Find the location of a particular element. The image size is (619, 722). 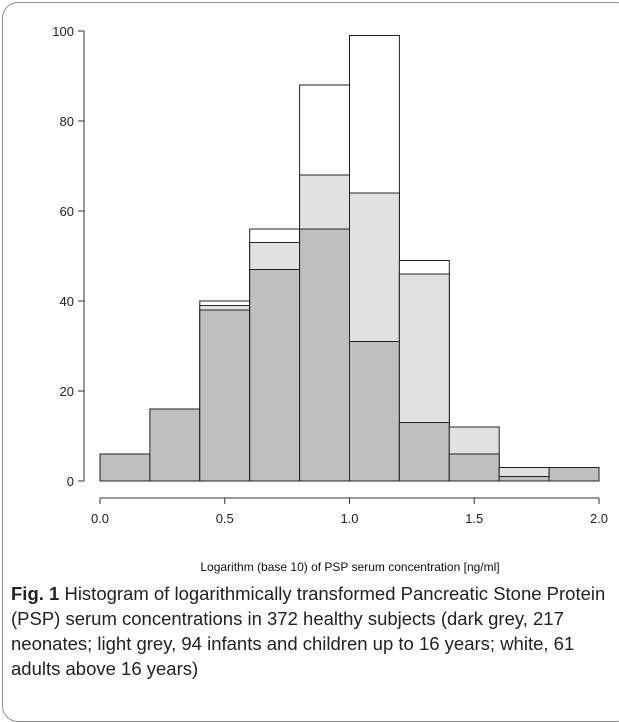

x-tick-label: 2.0 is located at coordinates (599, 518).